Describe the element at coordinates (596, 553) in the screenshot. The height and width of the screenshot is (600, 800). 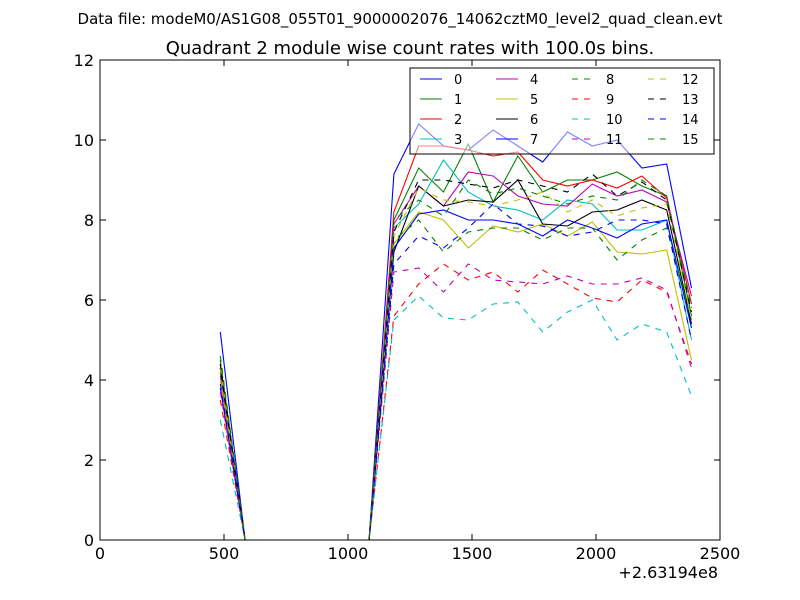
I see `x-tick-label: 2000` at that location.